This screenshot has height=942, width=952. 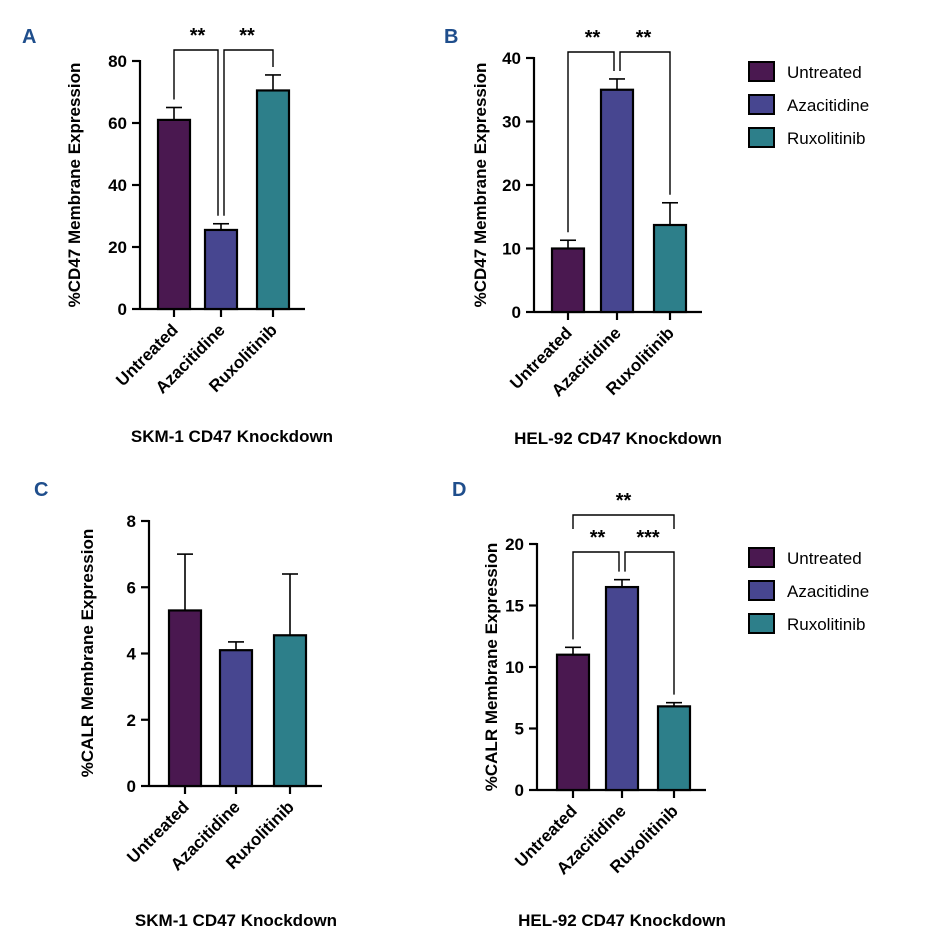 I want to click on legend-panel-b: Untreated Azacitidine Ruxolitinib, so click(x=808, y=104).